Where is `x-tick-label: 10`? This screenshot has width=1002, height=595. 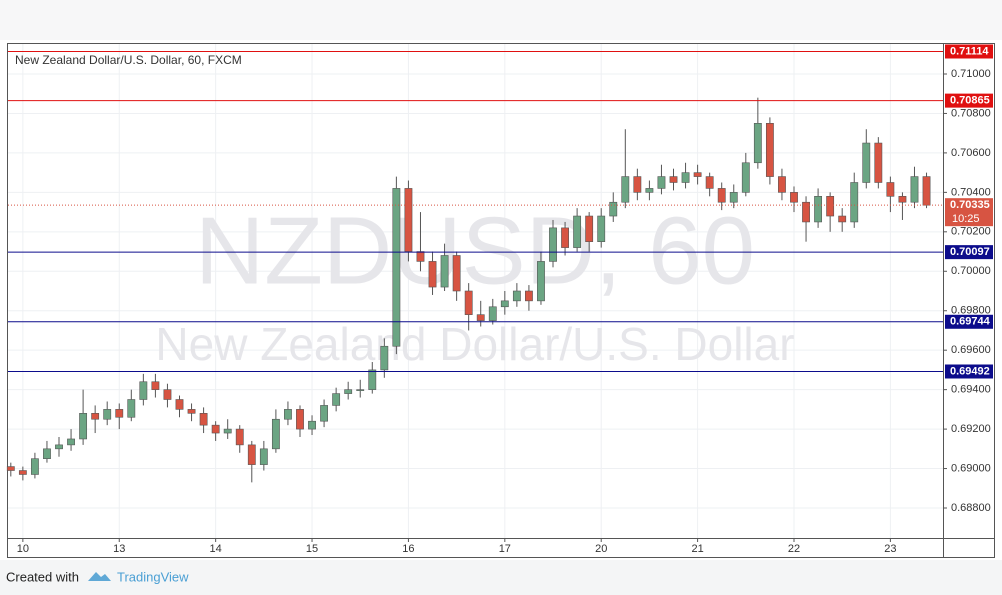 x-tick-label: 10 is located at coordinates (23, 549).